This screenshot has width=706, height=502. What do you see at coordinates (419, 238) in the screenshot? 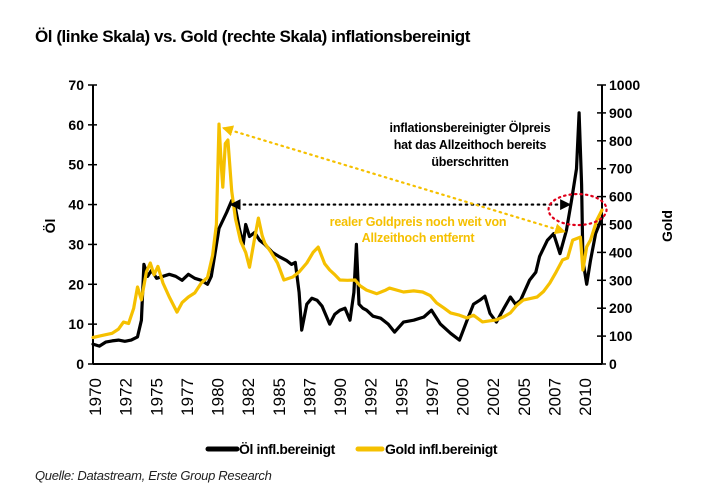
I see `gold-annotation-line: Allzeithoch entfernt` at bounding box center [419, 238].